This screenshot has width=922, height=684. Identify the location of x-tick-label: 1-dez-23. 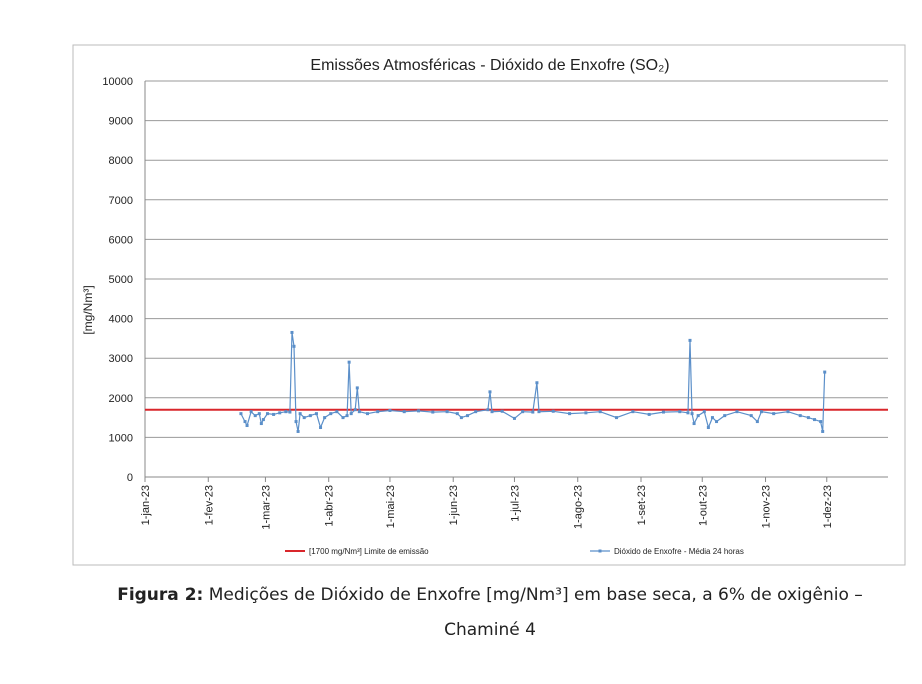
(828, 506).